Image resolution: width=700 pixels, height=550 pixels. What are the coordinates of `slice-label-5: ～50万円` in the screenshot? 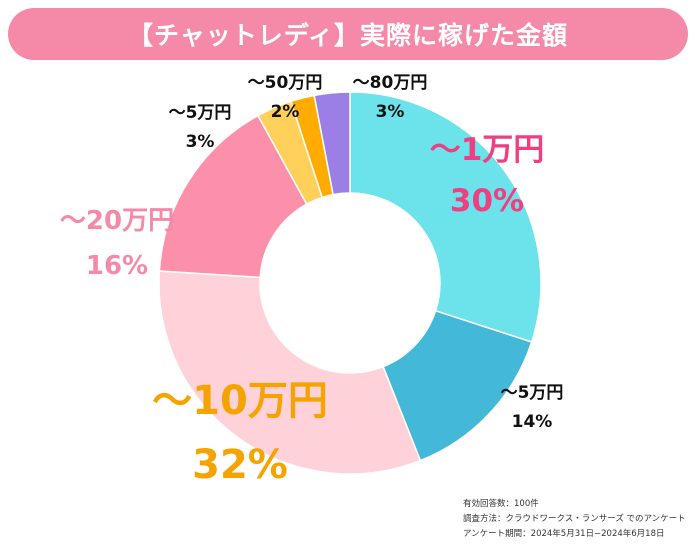 It's located at (285, 83).